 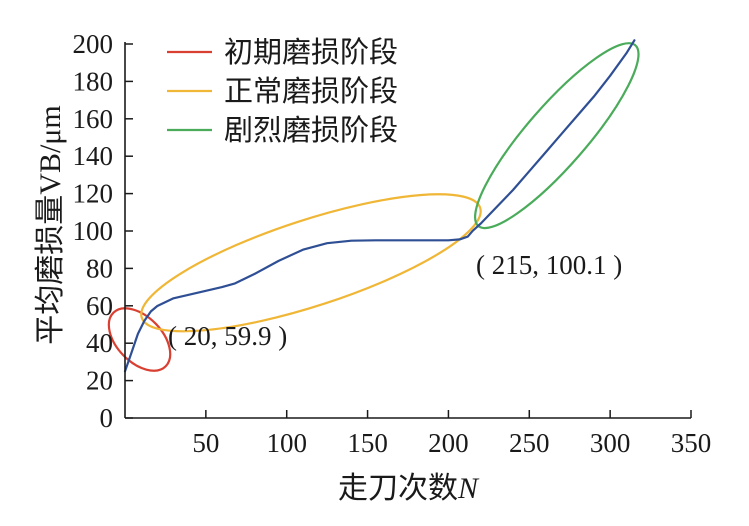 I want to click on x-tick-label: 300, so click(x=610, y=443).